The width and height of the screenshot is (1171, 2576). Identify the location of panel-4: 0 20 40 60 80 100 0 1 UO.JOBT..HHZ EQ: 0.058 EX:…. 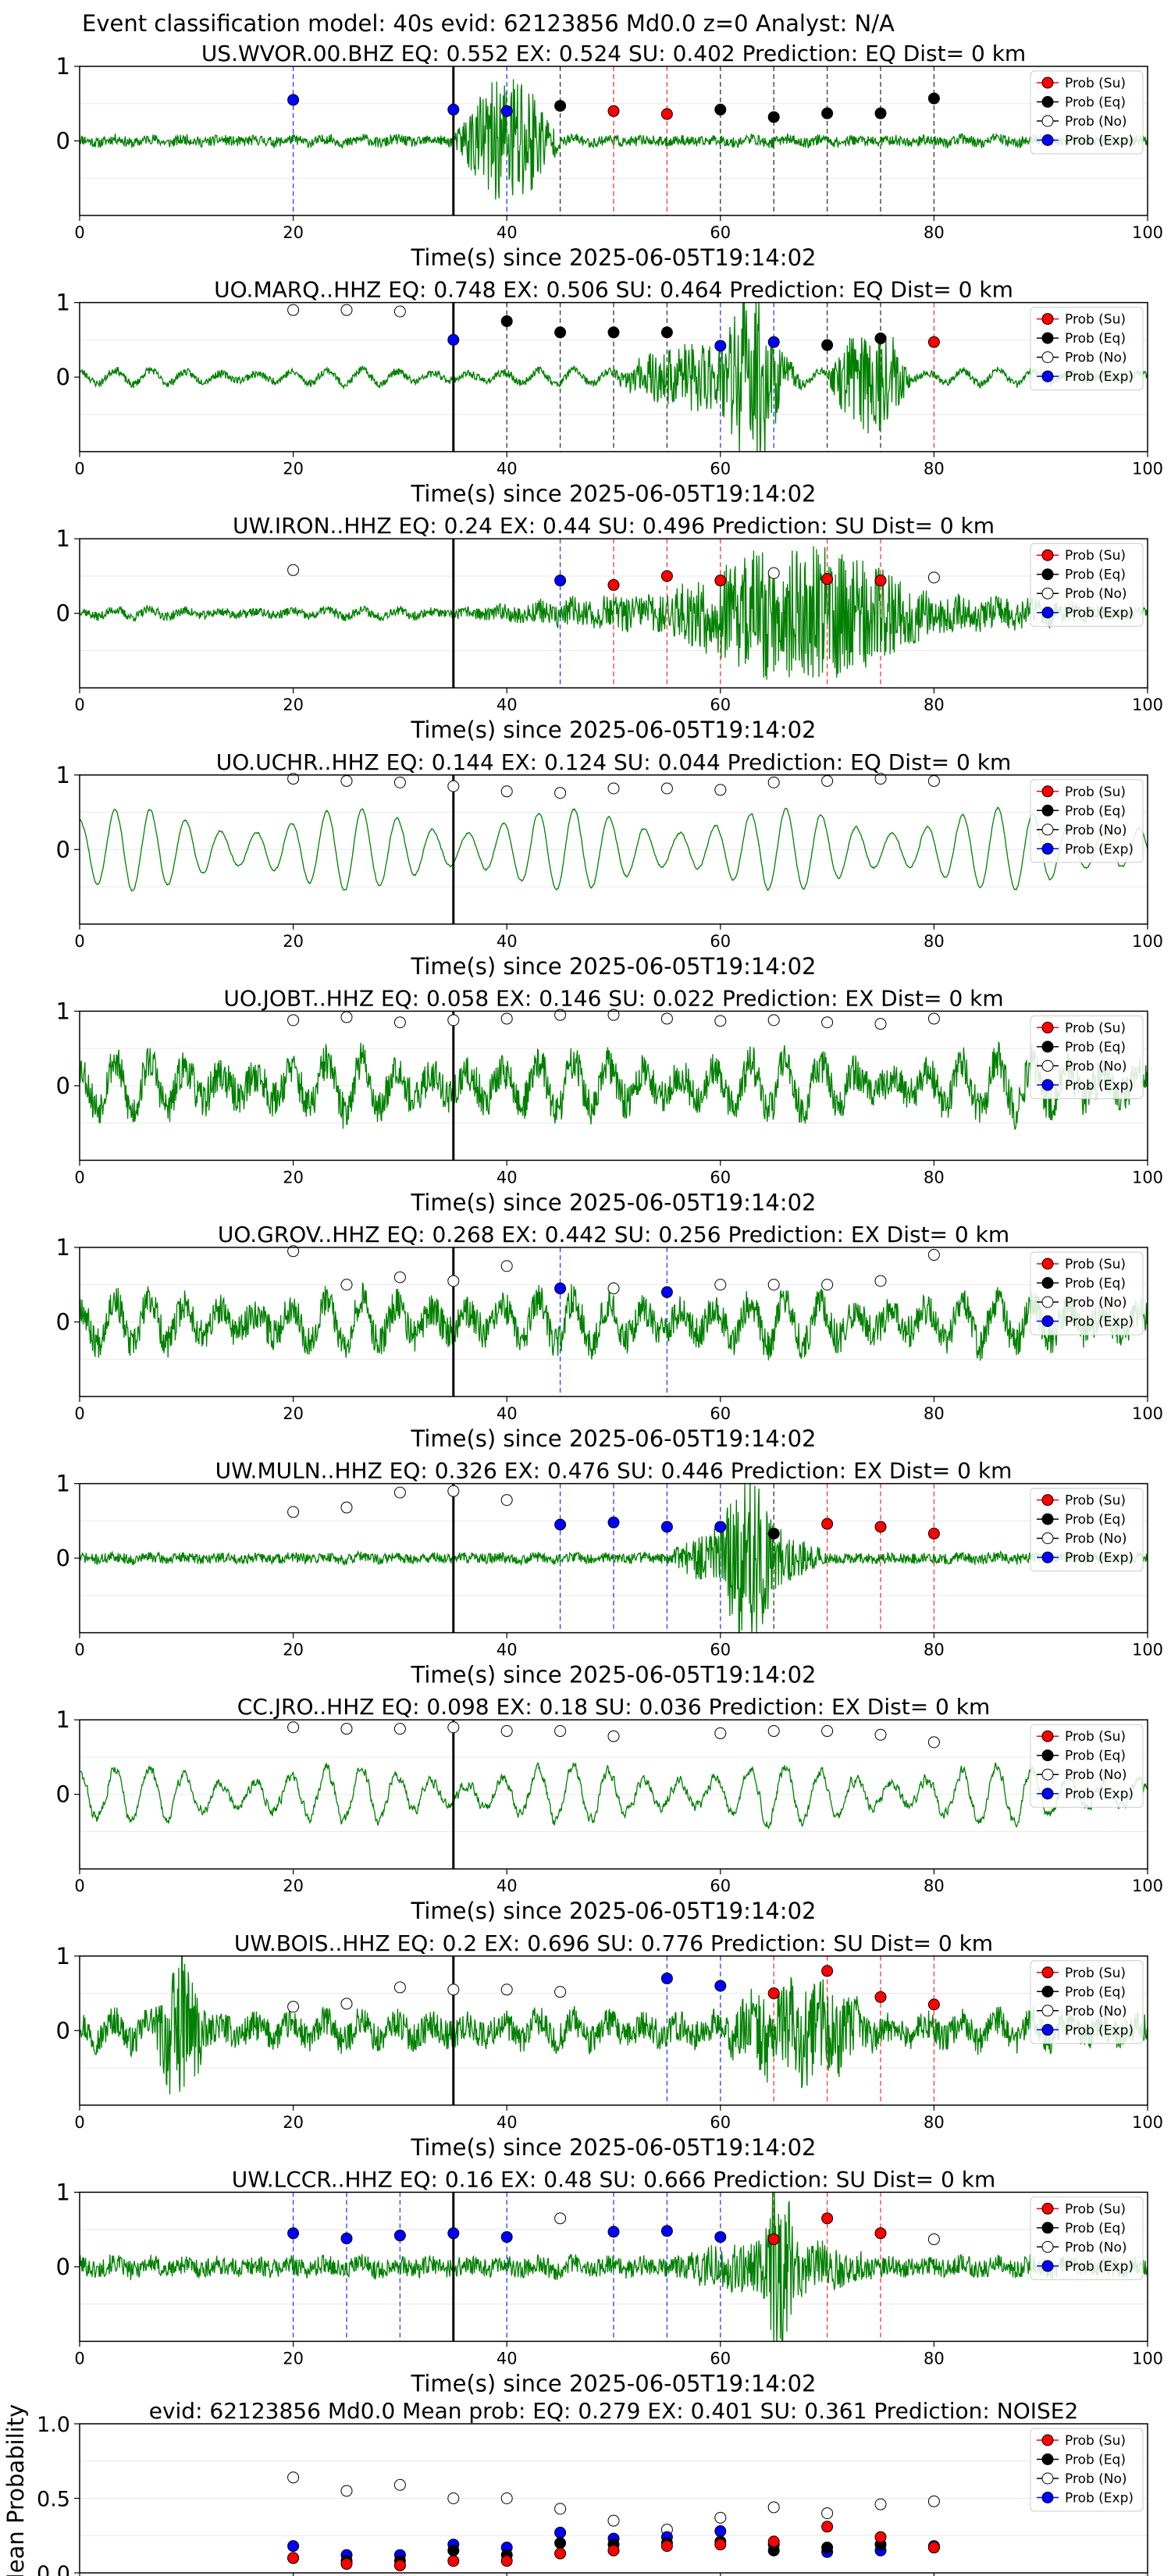
(610, 1100).